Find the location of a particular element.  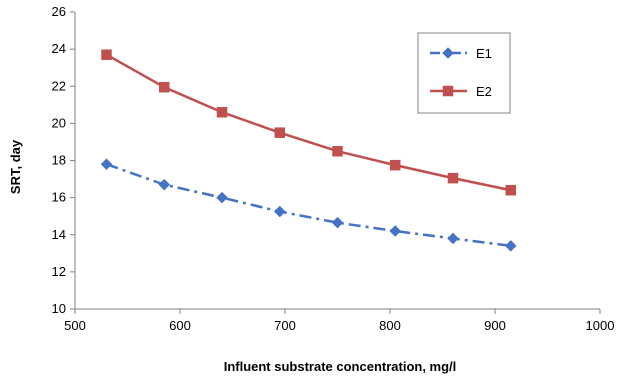

y-tick-label: 14 is located at coordinates (59, 234).